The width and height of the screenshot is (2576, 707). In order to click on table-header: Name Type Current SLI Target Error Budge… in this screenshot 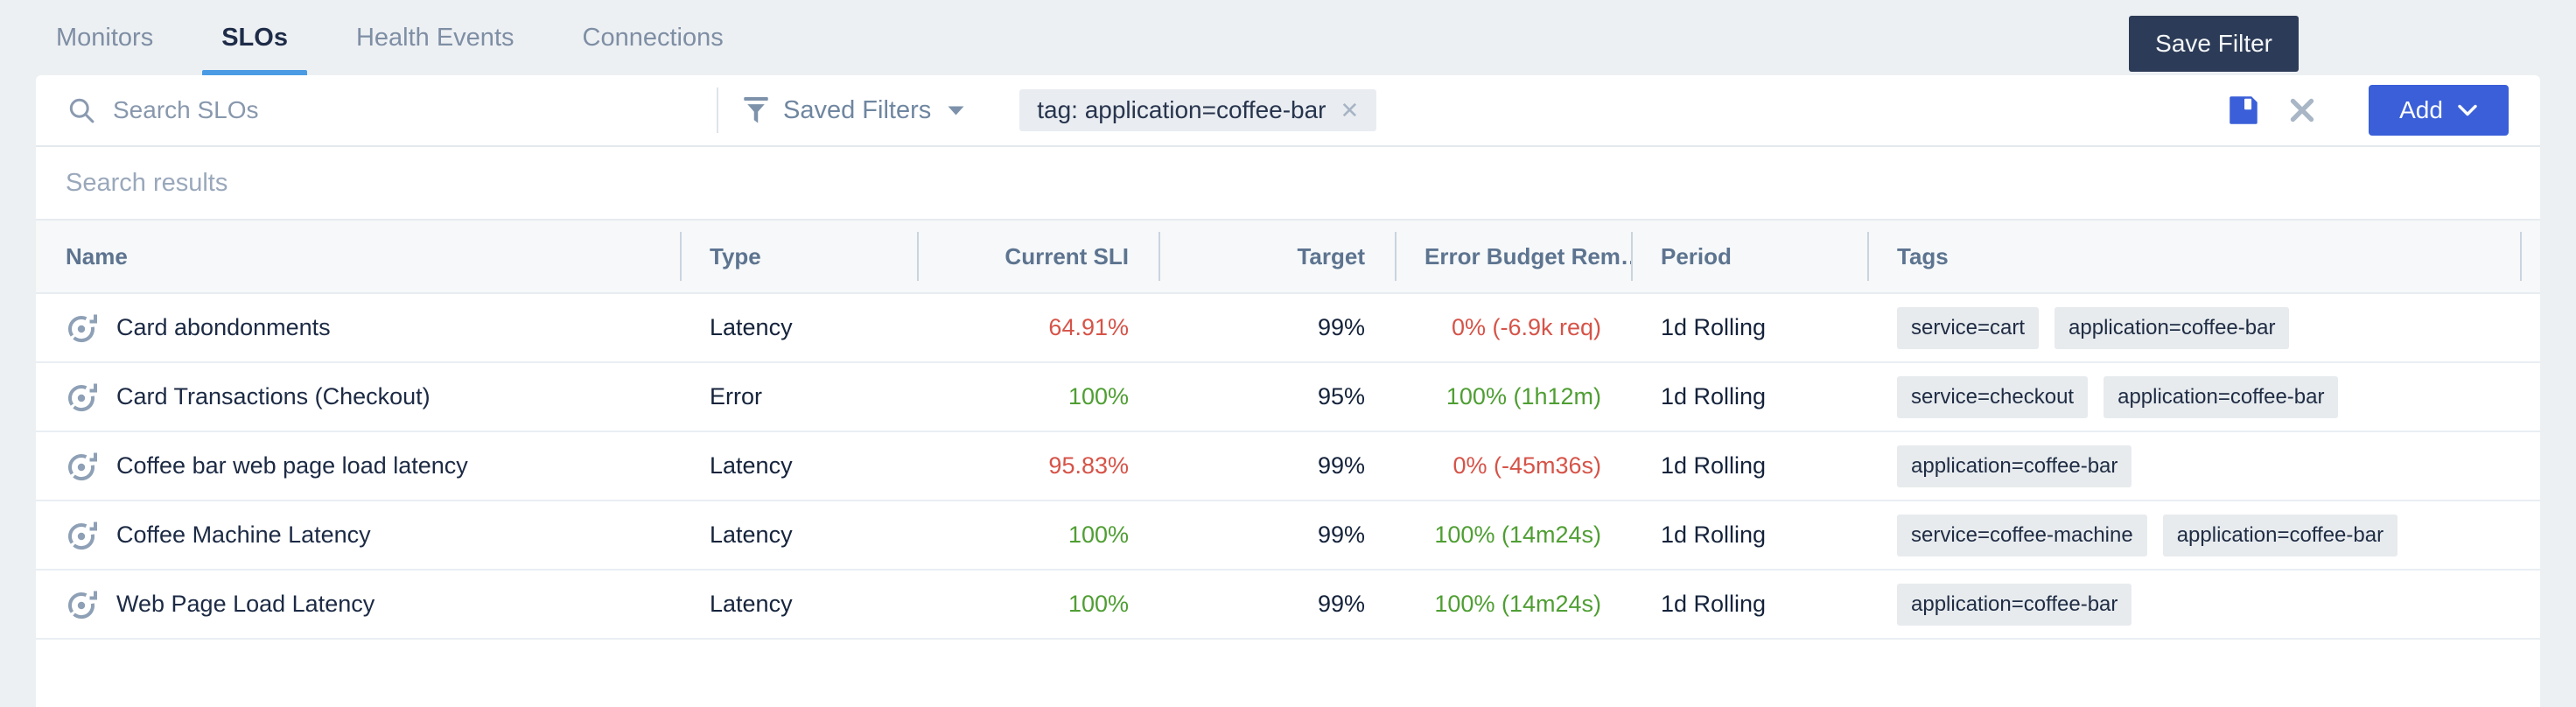, I will do `click(1288, 257)`.